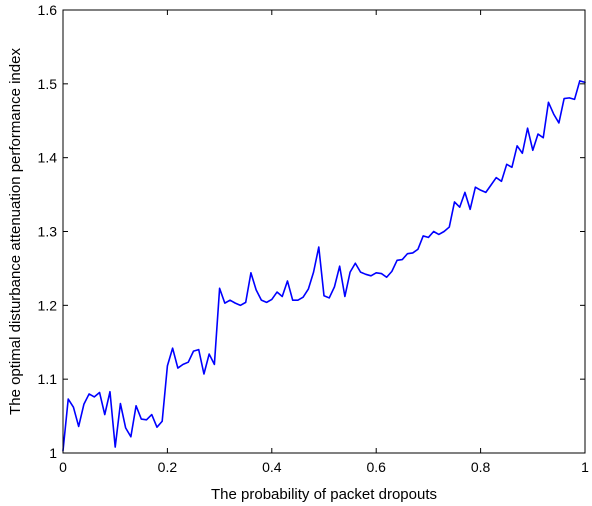 Image resolution: width=592 pixels, height=506 pixels. I want to click on y-tick-label: 1.6, so click(48, 10).